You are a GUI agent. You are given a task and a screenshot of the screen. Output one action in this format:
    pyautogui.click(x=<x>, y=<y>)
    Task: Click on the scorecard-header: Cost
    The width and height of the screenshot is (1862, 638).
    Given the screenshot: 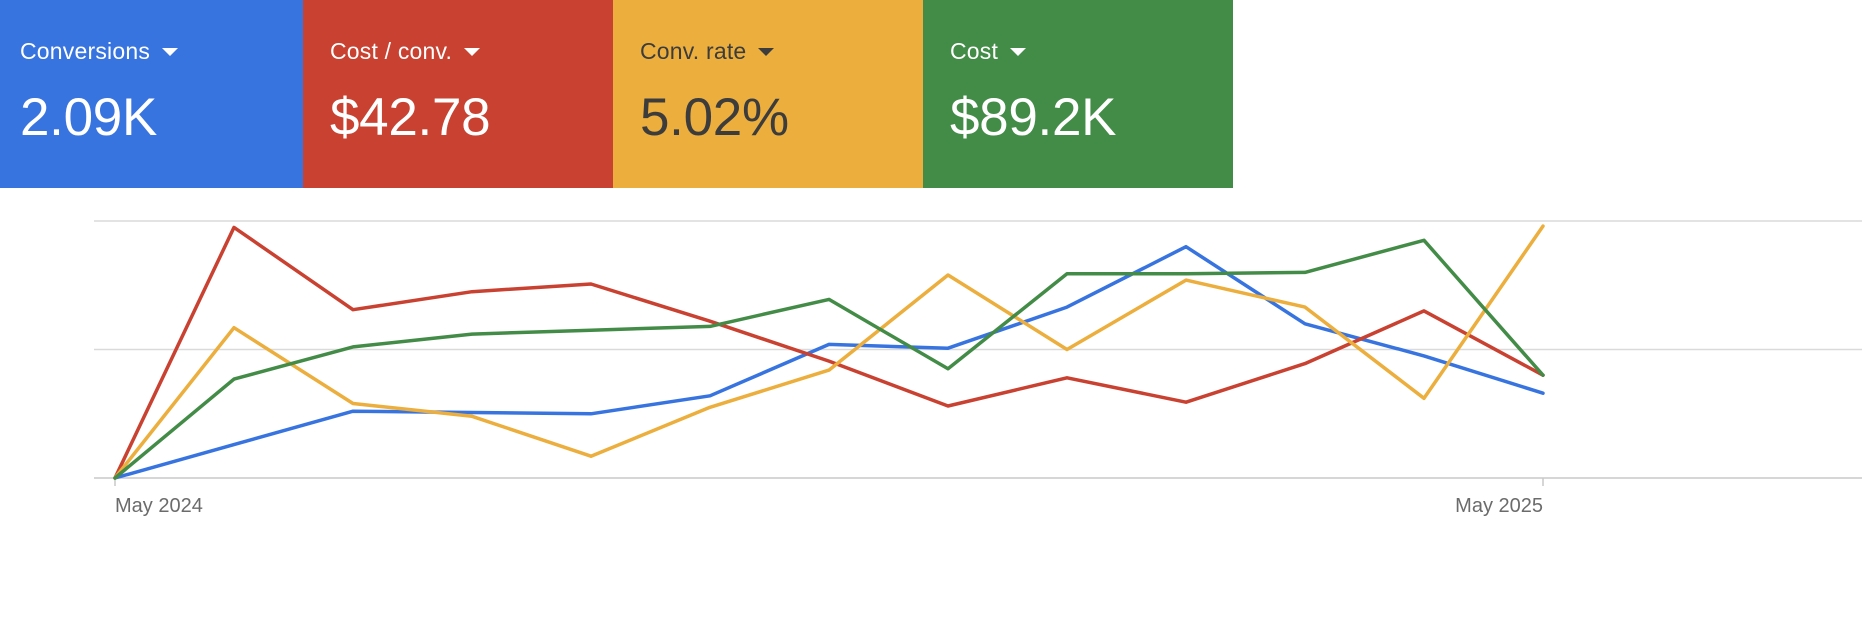 What is the action you would take?
    pyautogui.click(x=1081, y=51)
    